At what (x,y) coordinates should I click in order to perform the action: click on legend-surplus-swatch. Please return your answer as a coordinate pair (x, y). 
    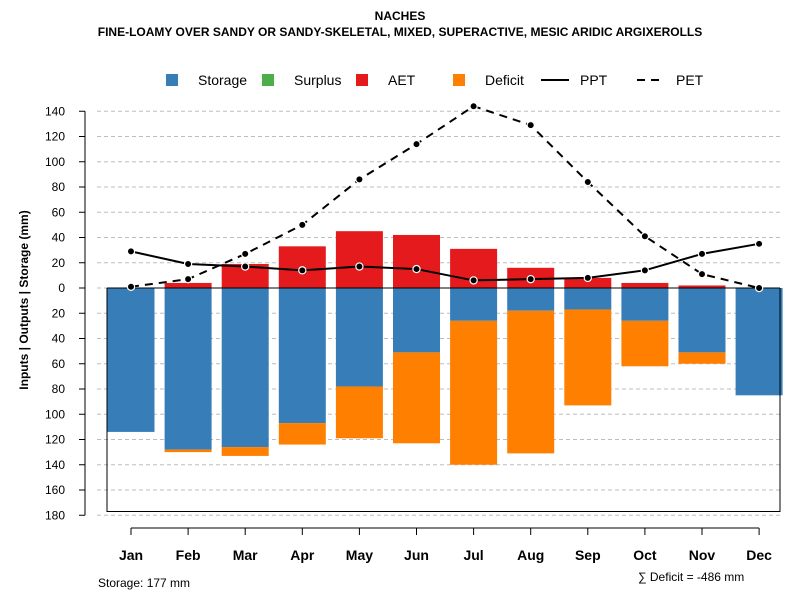
    Looking at the image, I should click on (268, 80).